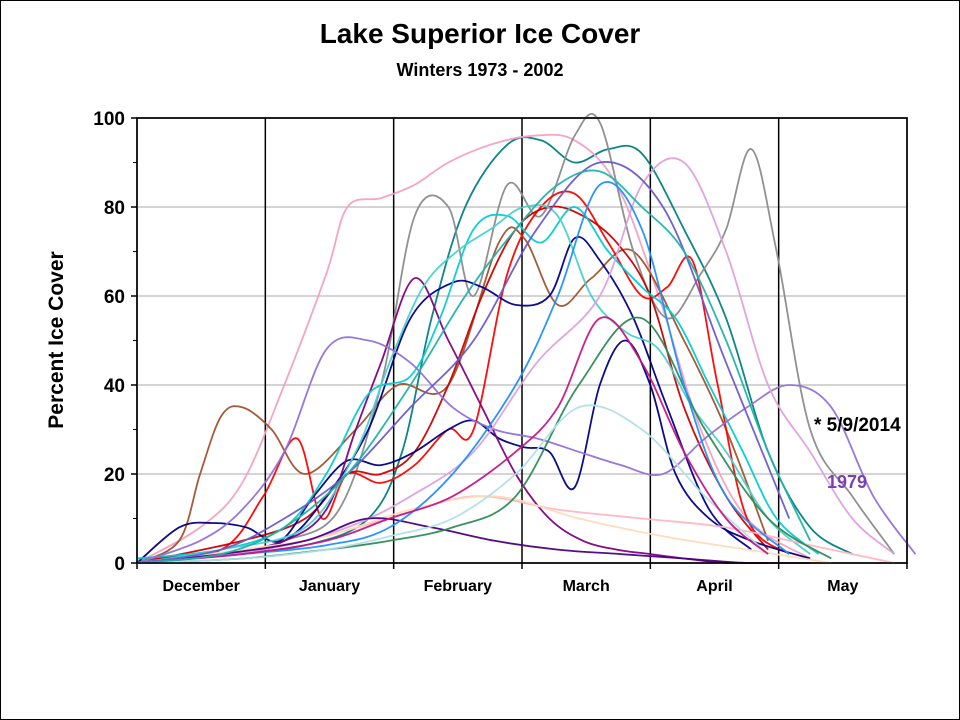 The width and height of the screenshot is (960, 720). I want to click on tick-label-y: 60, so click(114, 297).